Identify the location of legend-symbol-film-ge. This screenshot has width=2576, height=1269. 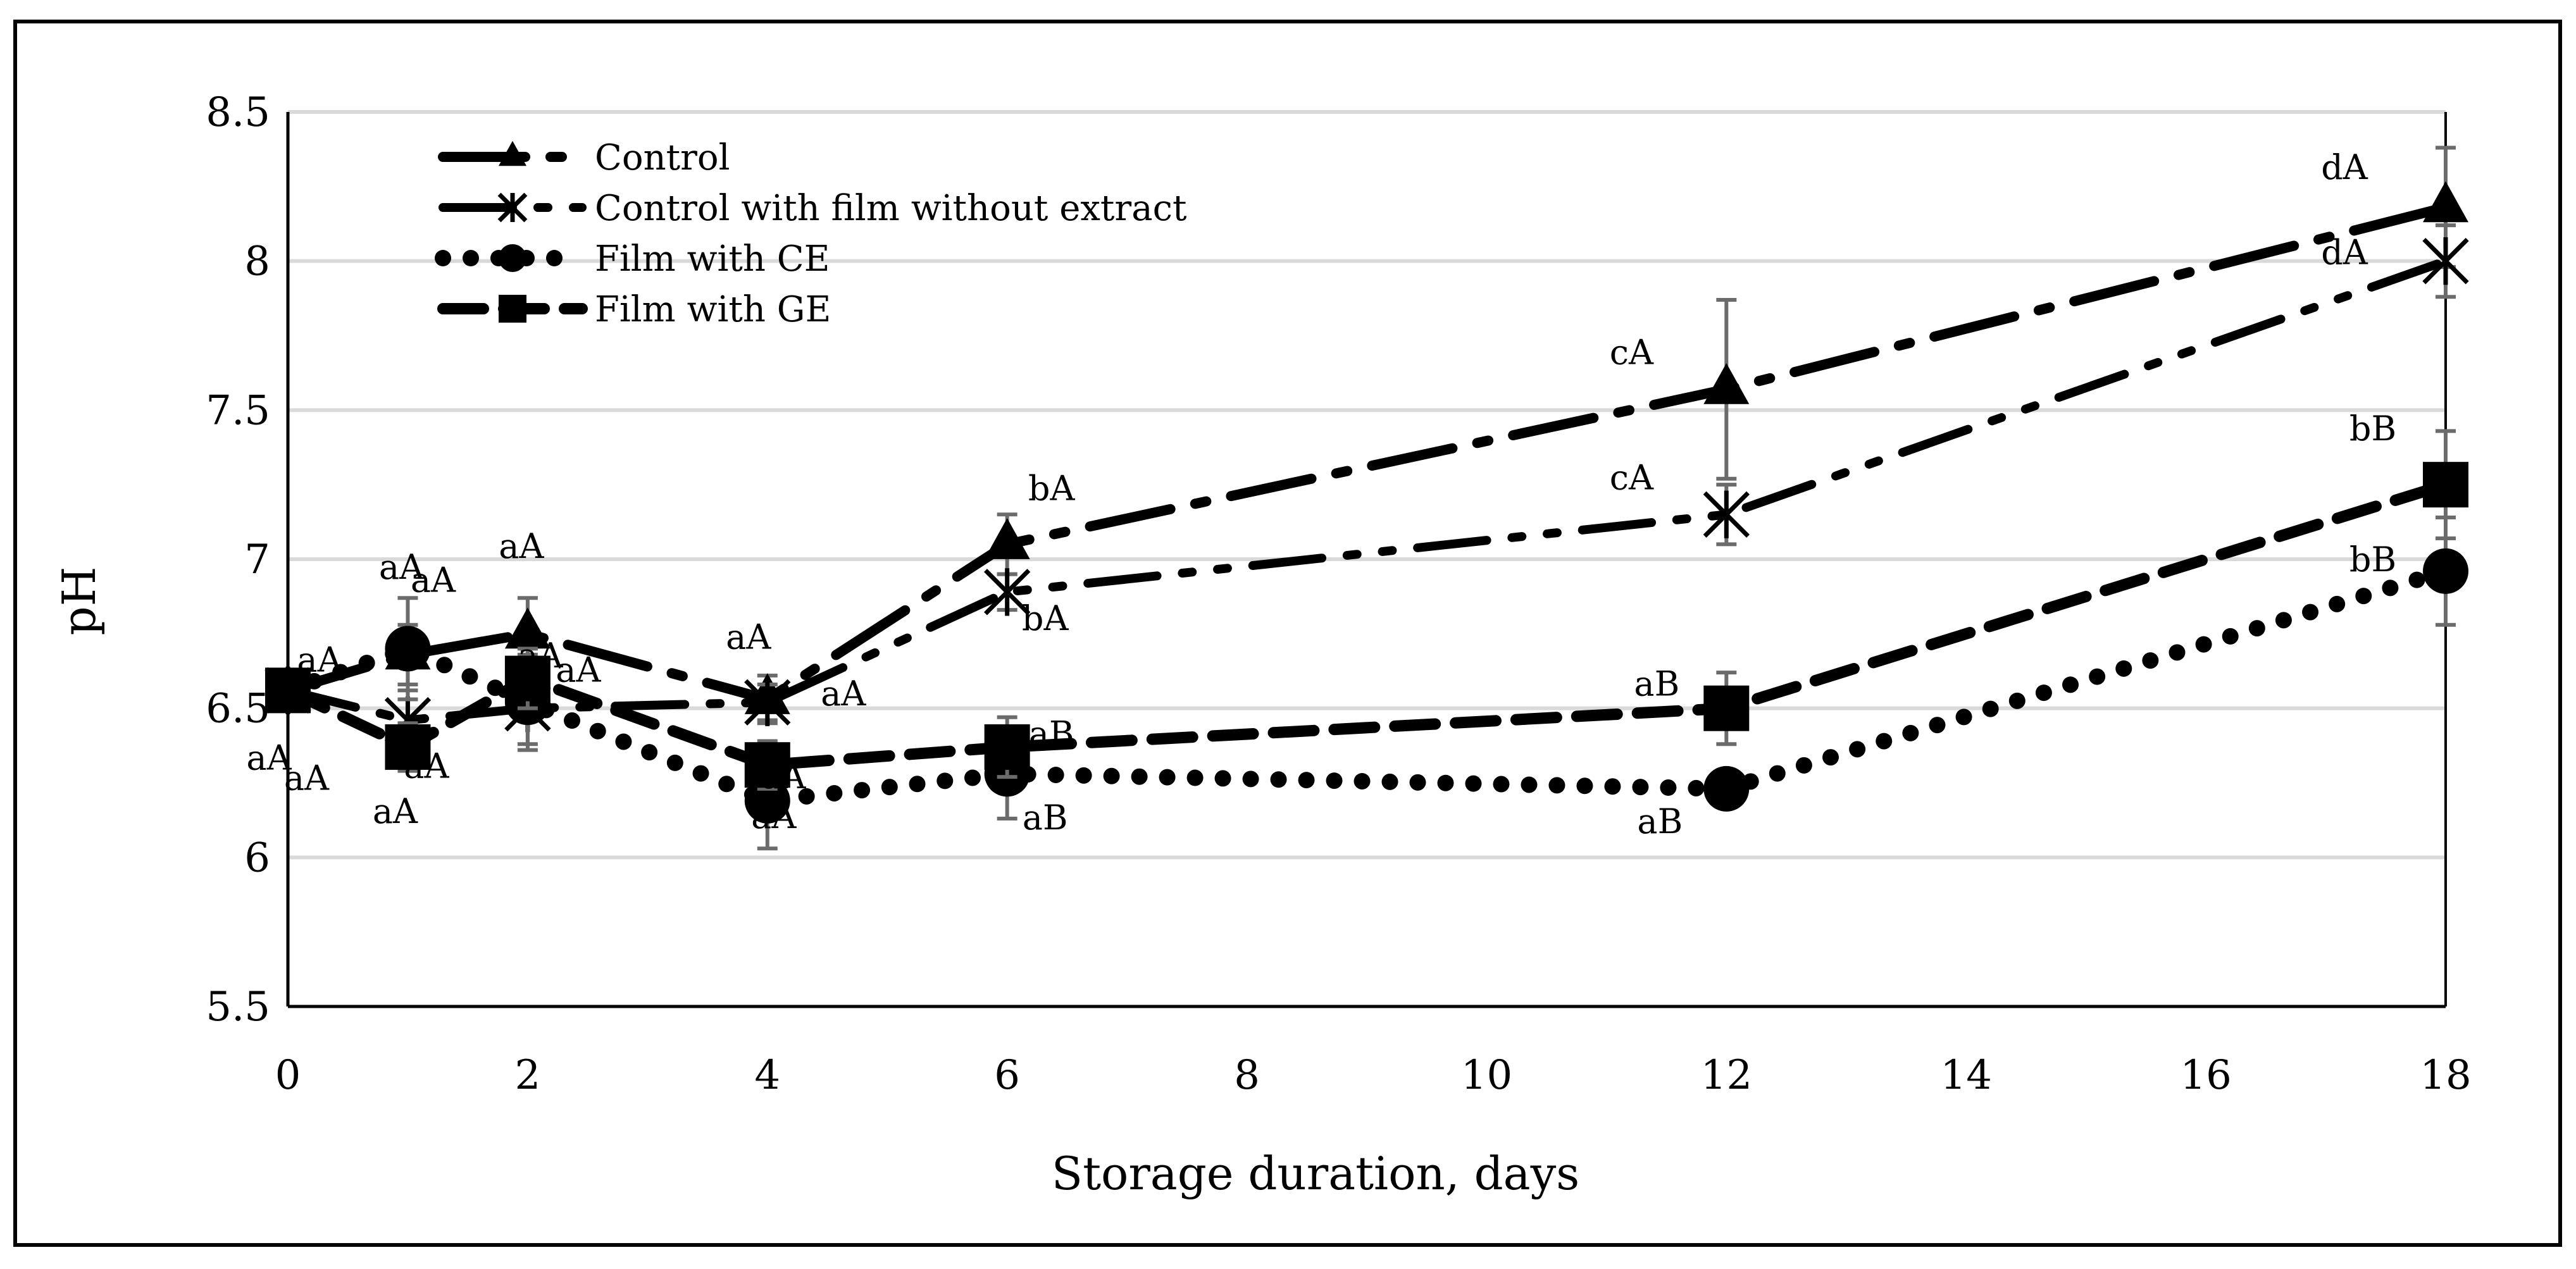
(512, 309).